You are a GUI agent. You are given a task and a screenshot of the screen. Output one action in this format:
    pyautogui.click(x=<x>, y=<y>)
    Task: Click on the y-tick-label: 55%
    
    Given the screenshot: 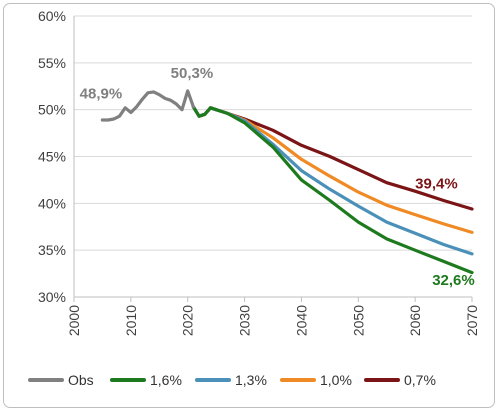 What is the action you would take?
    pyautogui.click(x=52, y=63)
    